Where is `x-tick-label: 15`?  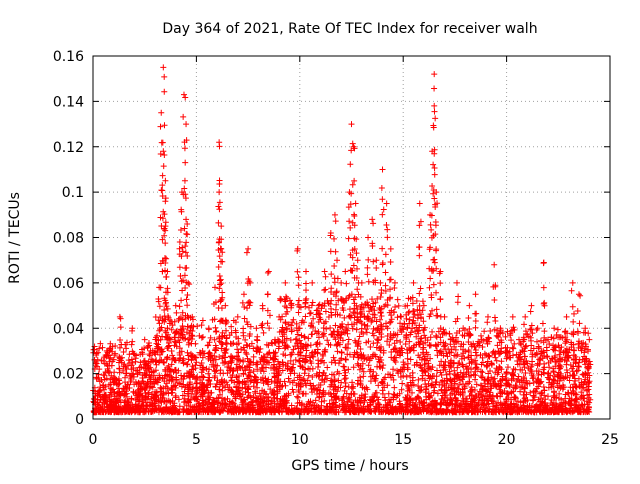
x-tick-label: 15 is located at coordinates (403, 440).